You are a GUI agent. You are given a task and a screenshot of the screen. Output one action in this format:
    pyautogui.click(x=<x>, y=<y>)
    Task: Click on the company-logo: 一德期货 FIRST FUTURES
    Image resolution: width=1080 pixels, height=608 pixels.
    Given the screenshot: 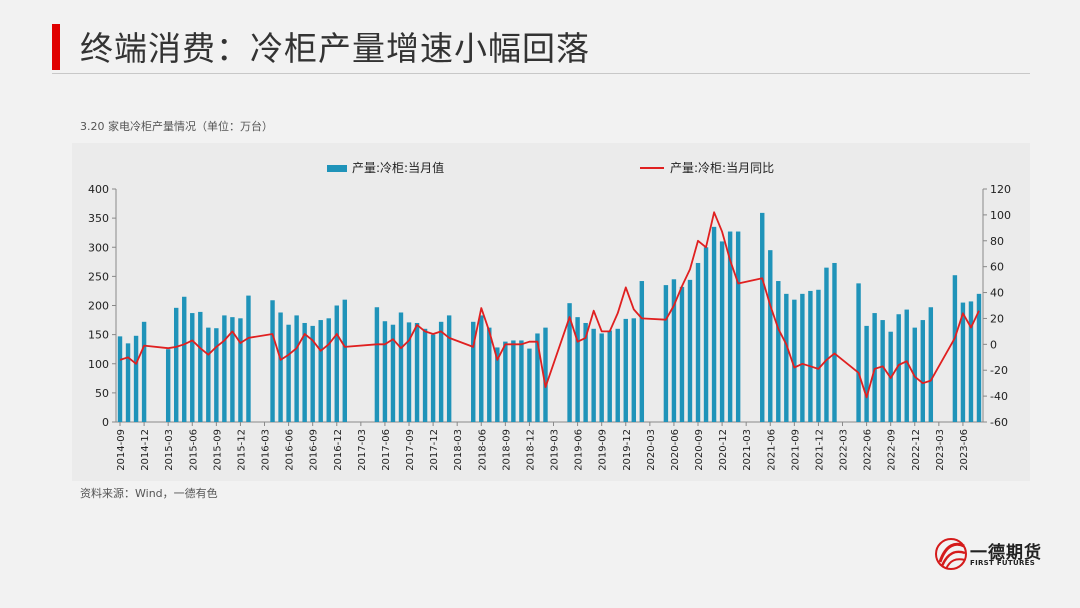 What is the action you would take?
    pyautogui.click(x=987, y=556)
    